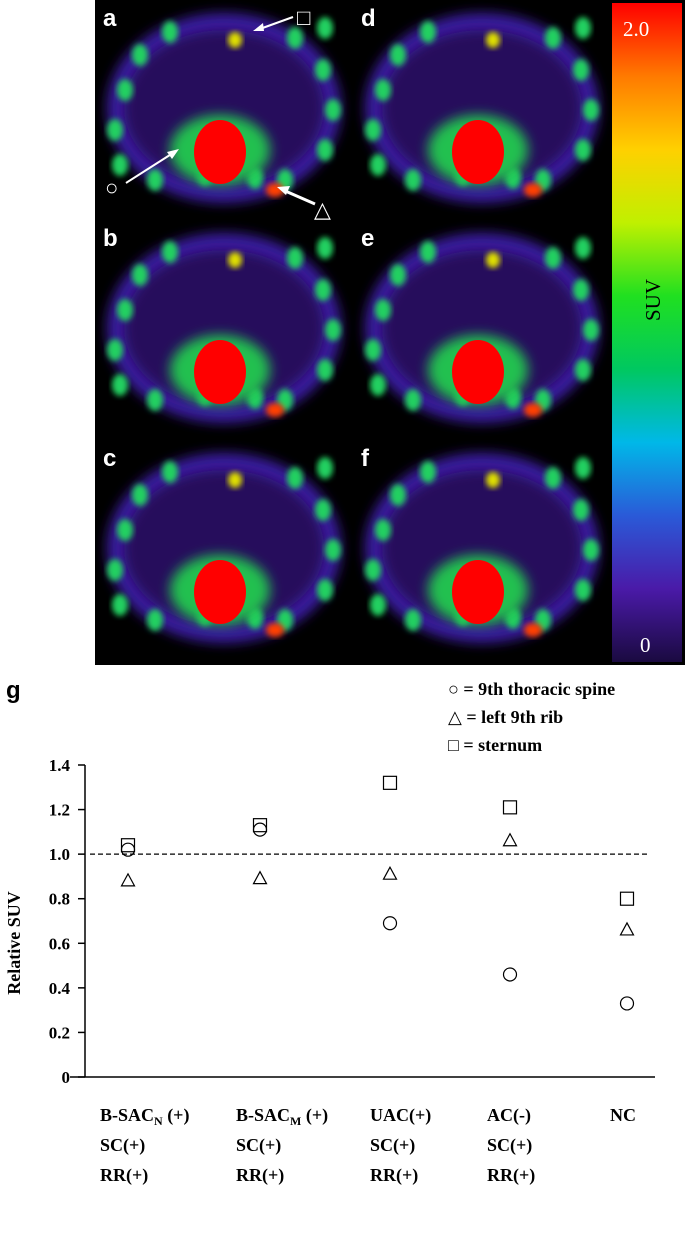  Describe the element at coordinates (111, 187) in the screenshot. I see `circle-marker-label: ○` at that location.